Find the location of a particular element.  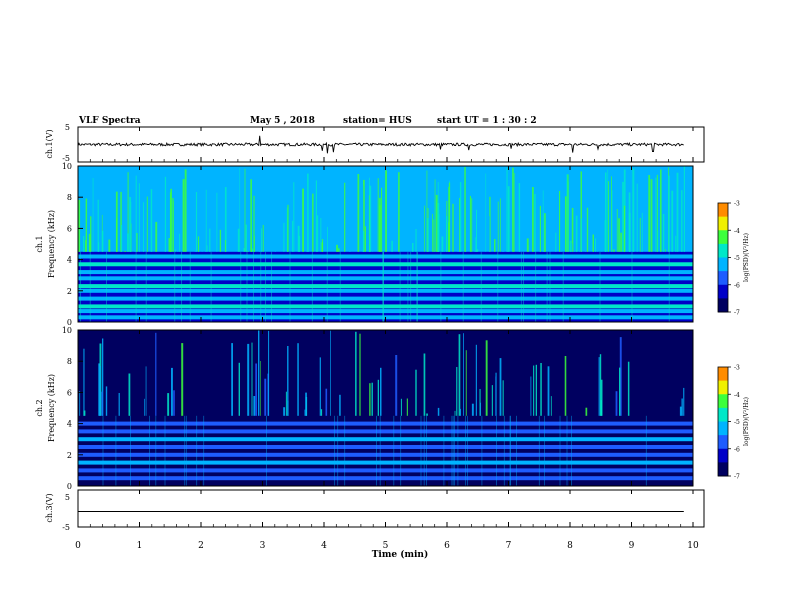

y-tick-label: 5 is located at coordinates (67, 497).